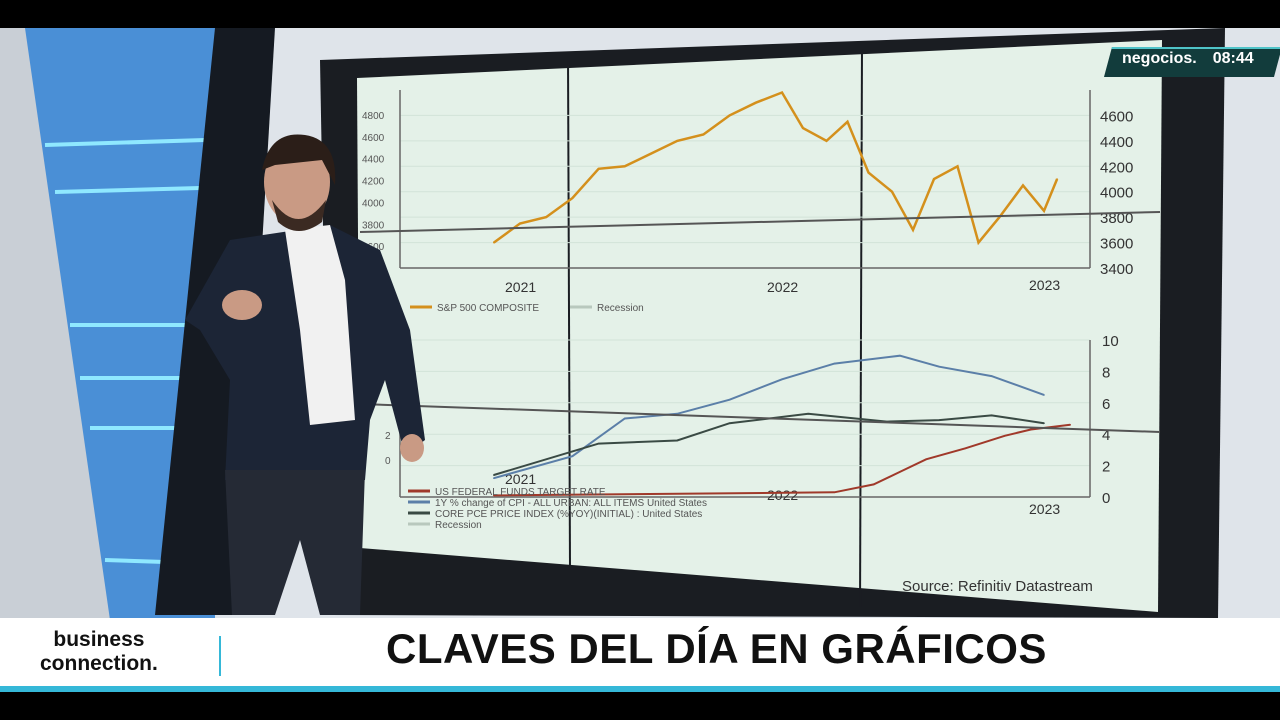 The width and height of the screenshot is (1280, 720). I want to click on y-left-tick-label: 4600, so click(373, 138).